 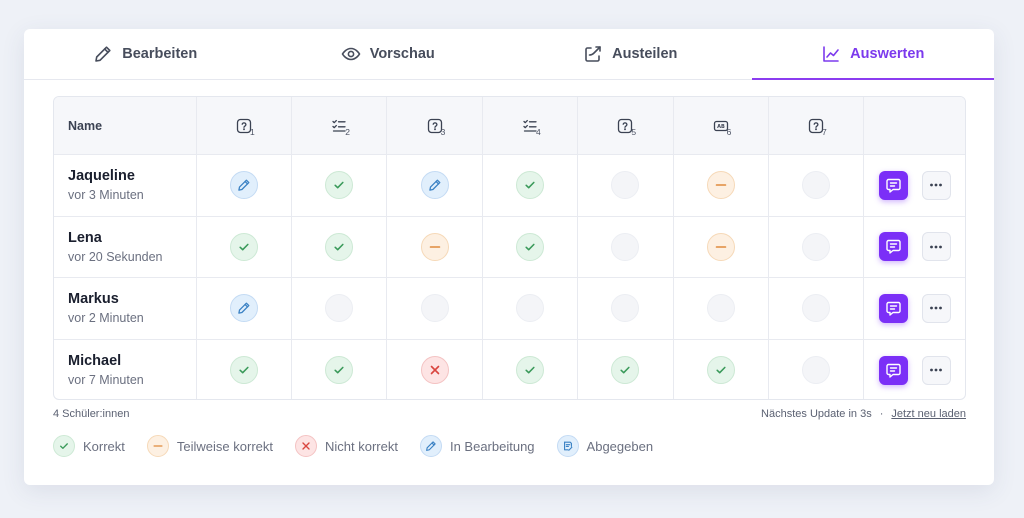 I want to click on actions-cell, so click(x=914, y=308).